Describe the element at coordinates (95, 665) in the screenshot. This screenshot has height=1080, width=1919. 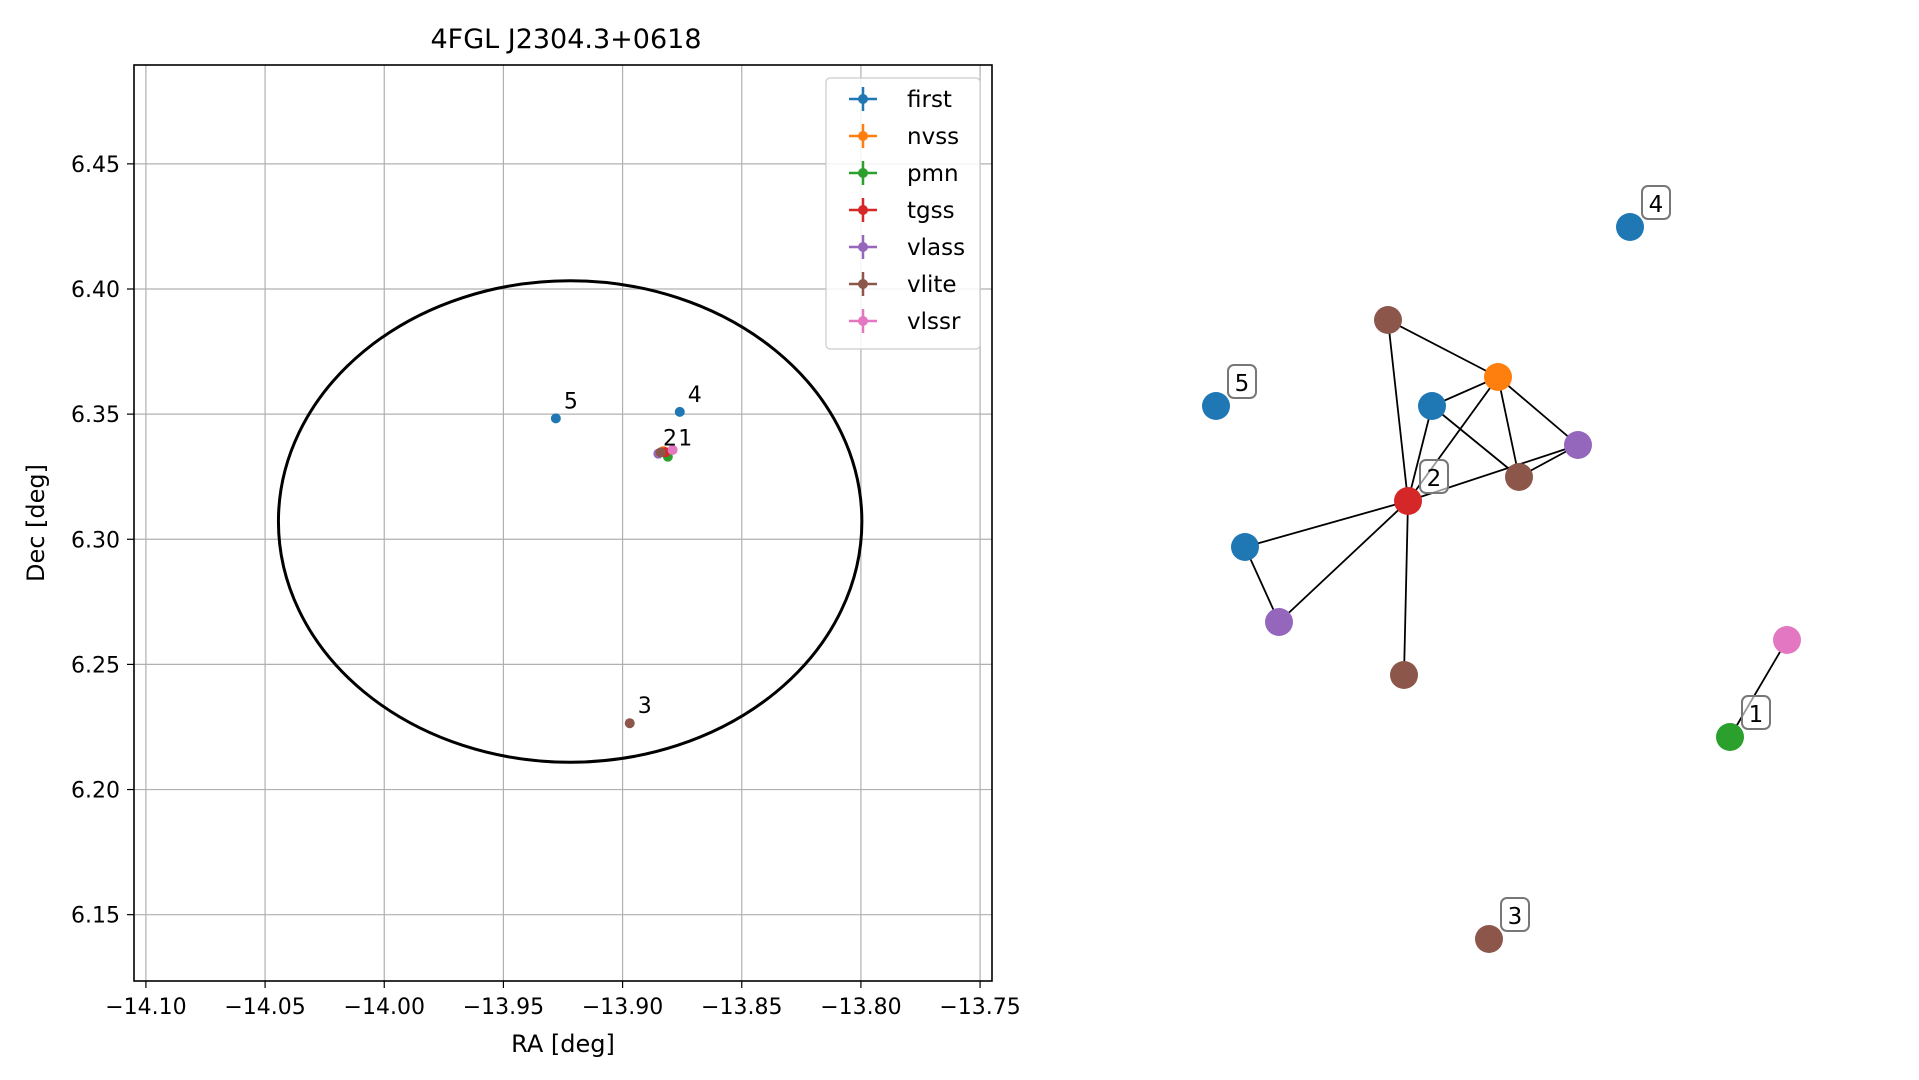
I see `y-tick-label: 6.25` at that location.